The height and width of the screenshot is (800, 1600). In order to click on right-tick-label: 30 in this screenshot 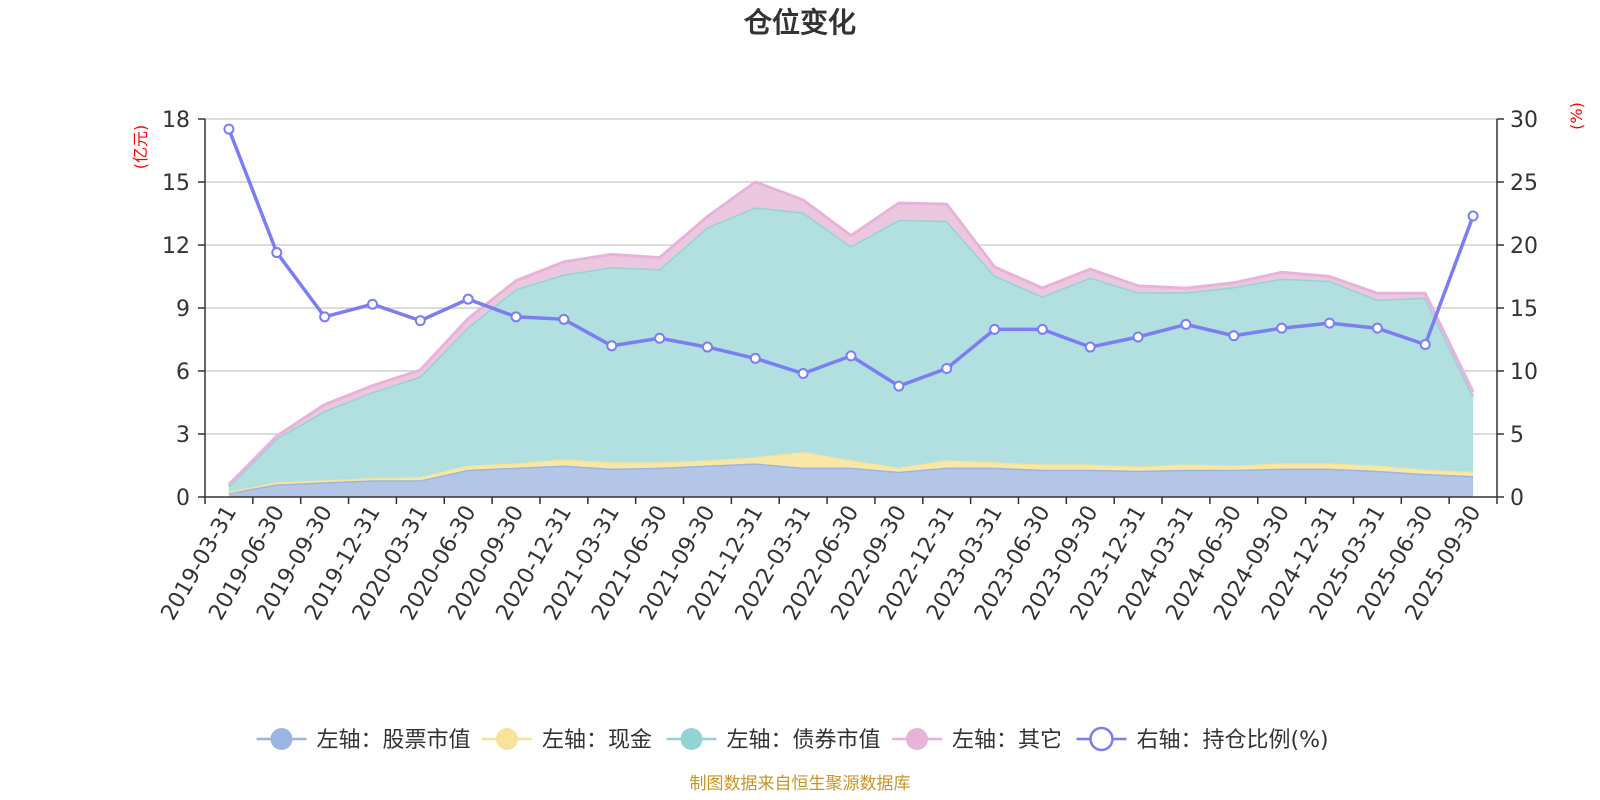, I will do `click(1524, 120)`.